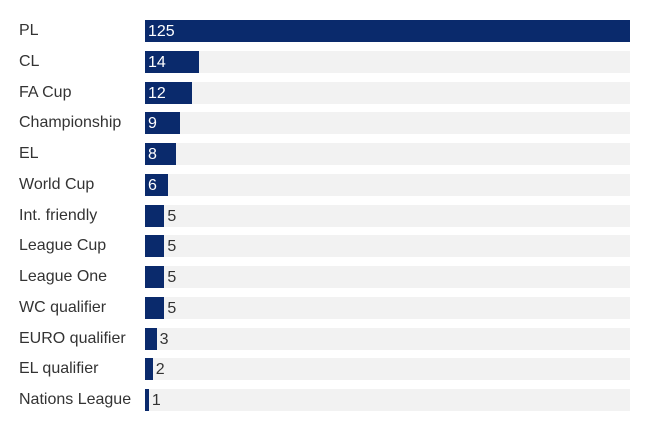 The image size is (651, 432). What do you see at coordinates (75, 399) in the screenshot?
I see `category-label: Nations League` at bounding box center [75, 399].